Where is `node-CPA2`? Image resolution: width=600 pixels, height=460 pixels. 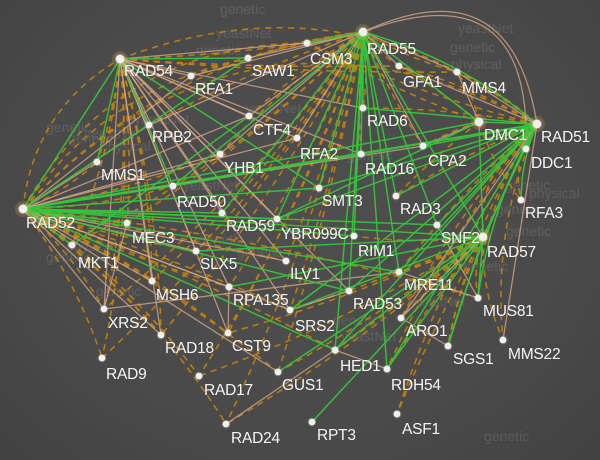
node-CPA2 is located at coordinates (423, 146).